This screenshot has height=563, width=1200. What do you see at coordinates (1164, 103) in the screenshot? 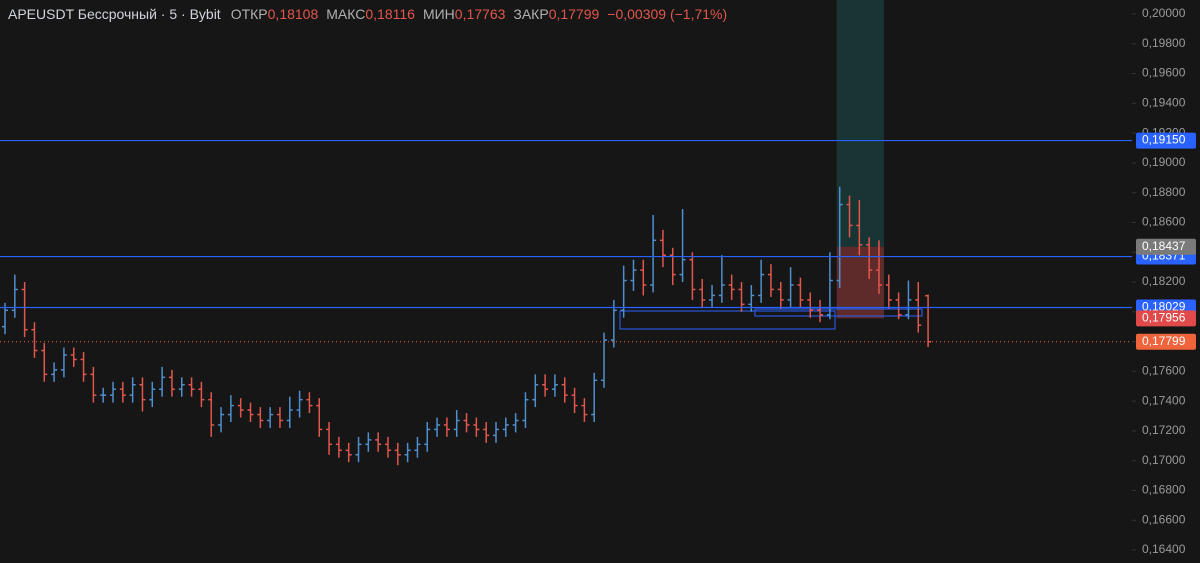
I see `y-tick-label: 0,19400` at bounding box center [1164, 103].